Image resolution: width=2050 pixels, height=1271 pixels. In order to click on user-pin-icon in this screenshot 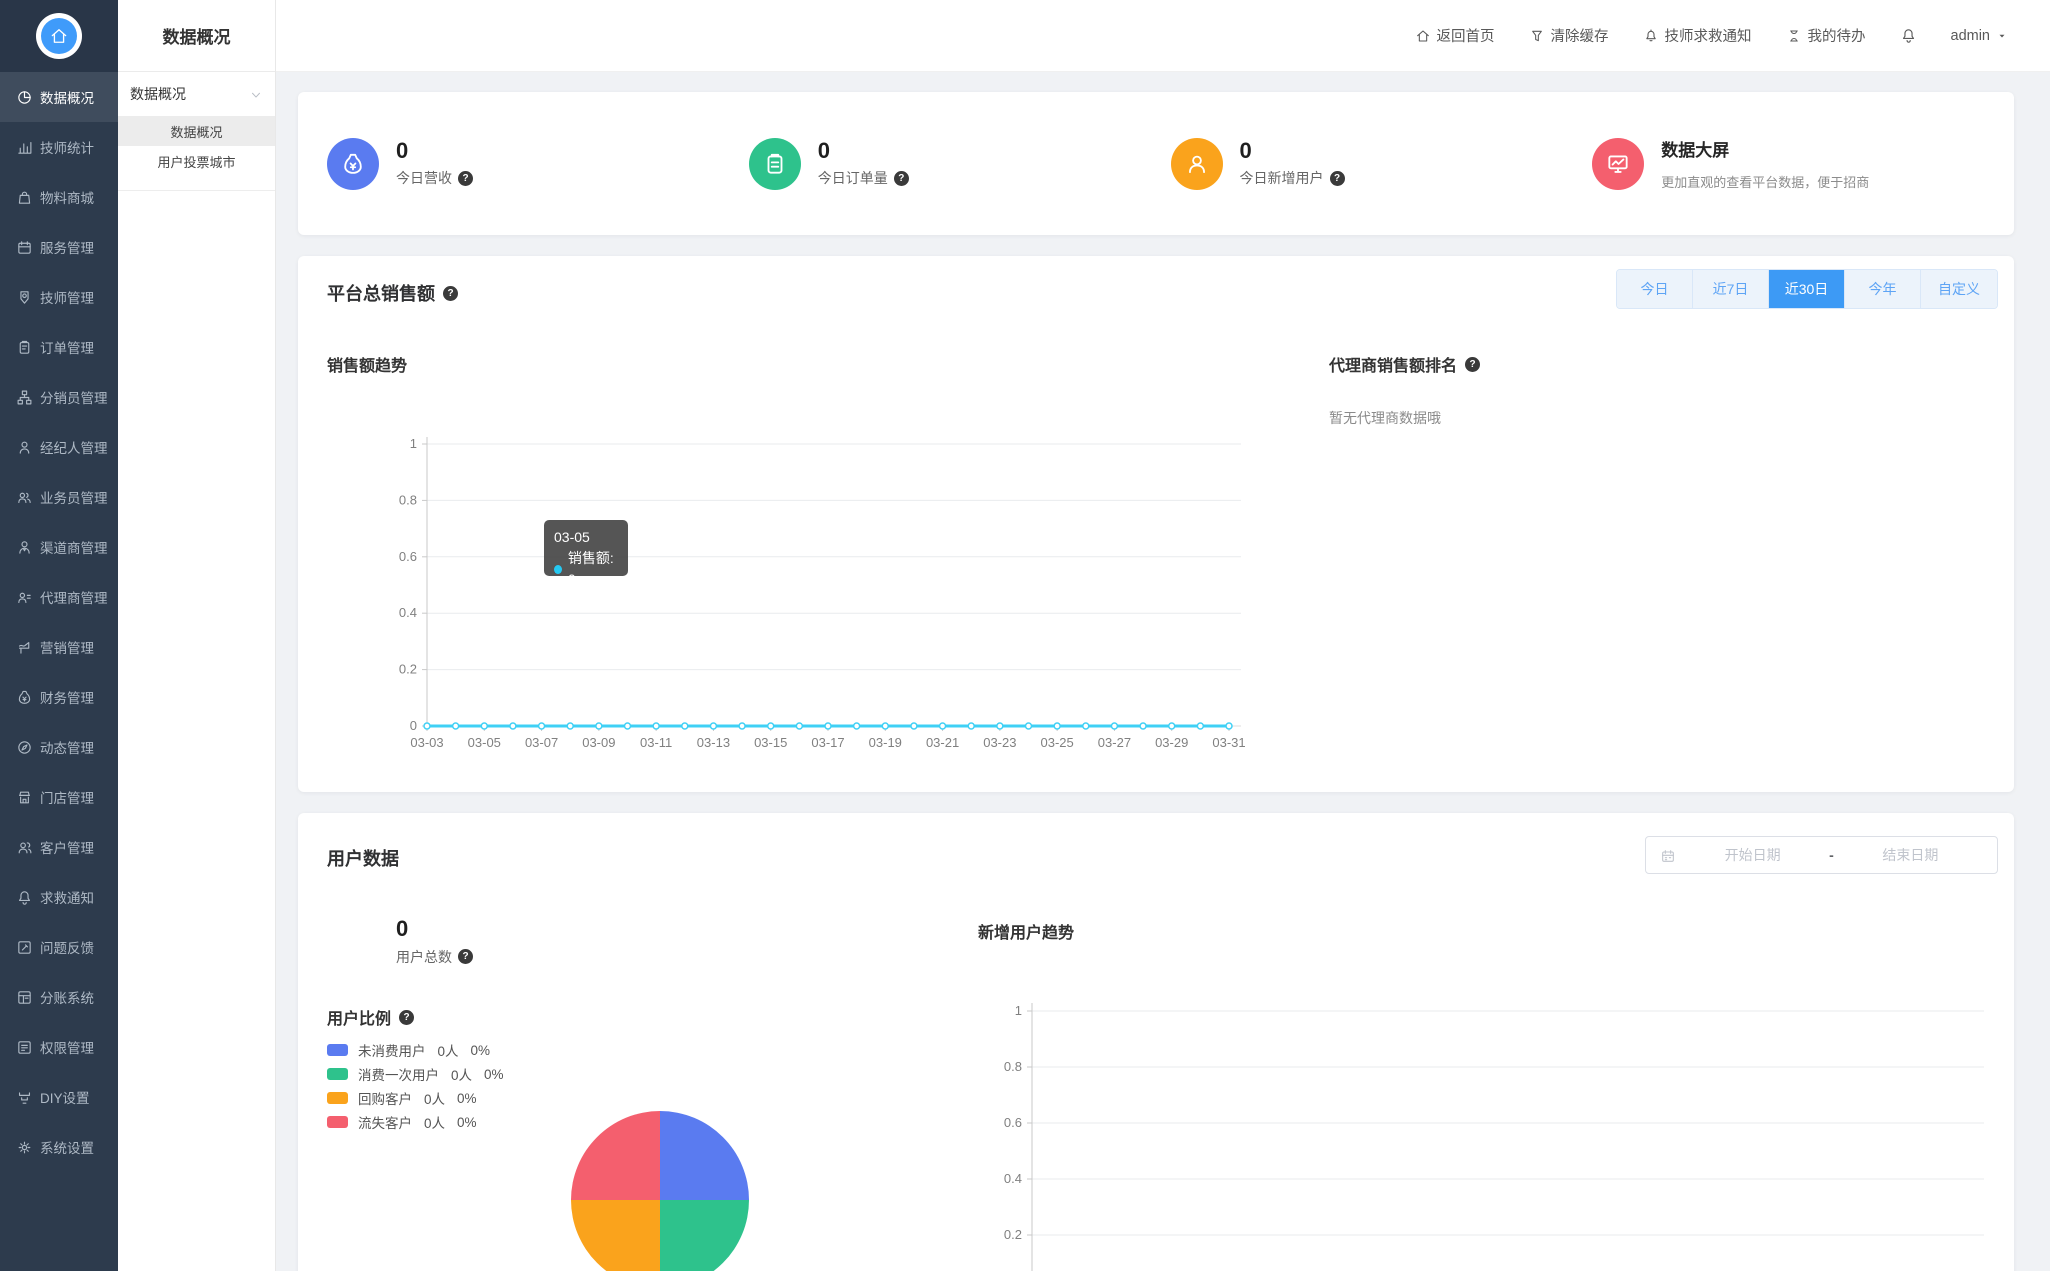, I will do `click(24, 447)`.